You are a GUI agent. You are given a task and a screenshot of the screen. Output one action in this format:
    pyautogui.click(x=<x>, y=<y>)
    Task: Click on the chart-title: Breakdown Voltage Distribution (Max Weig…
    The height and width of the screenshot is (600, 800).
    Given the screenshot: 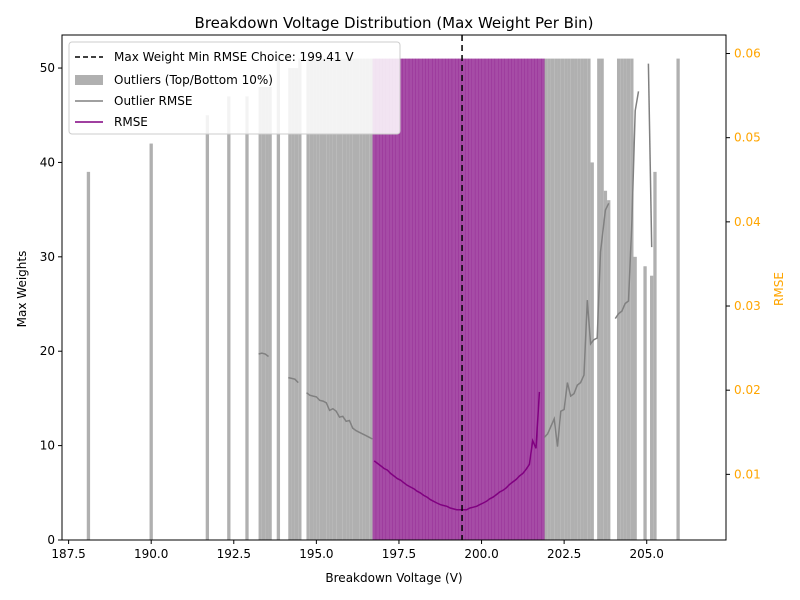 What is the action you would take?
    pyautogui.click(x=394, y=23)
    